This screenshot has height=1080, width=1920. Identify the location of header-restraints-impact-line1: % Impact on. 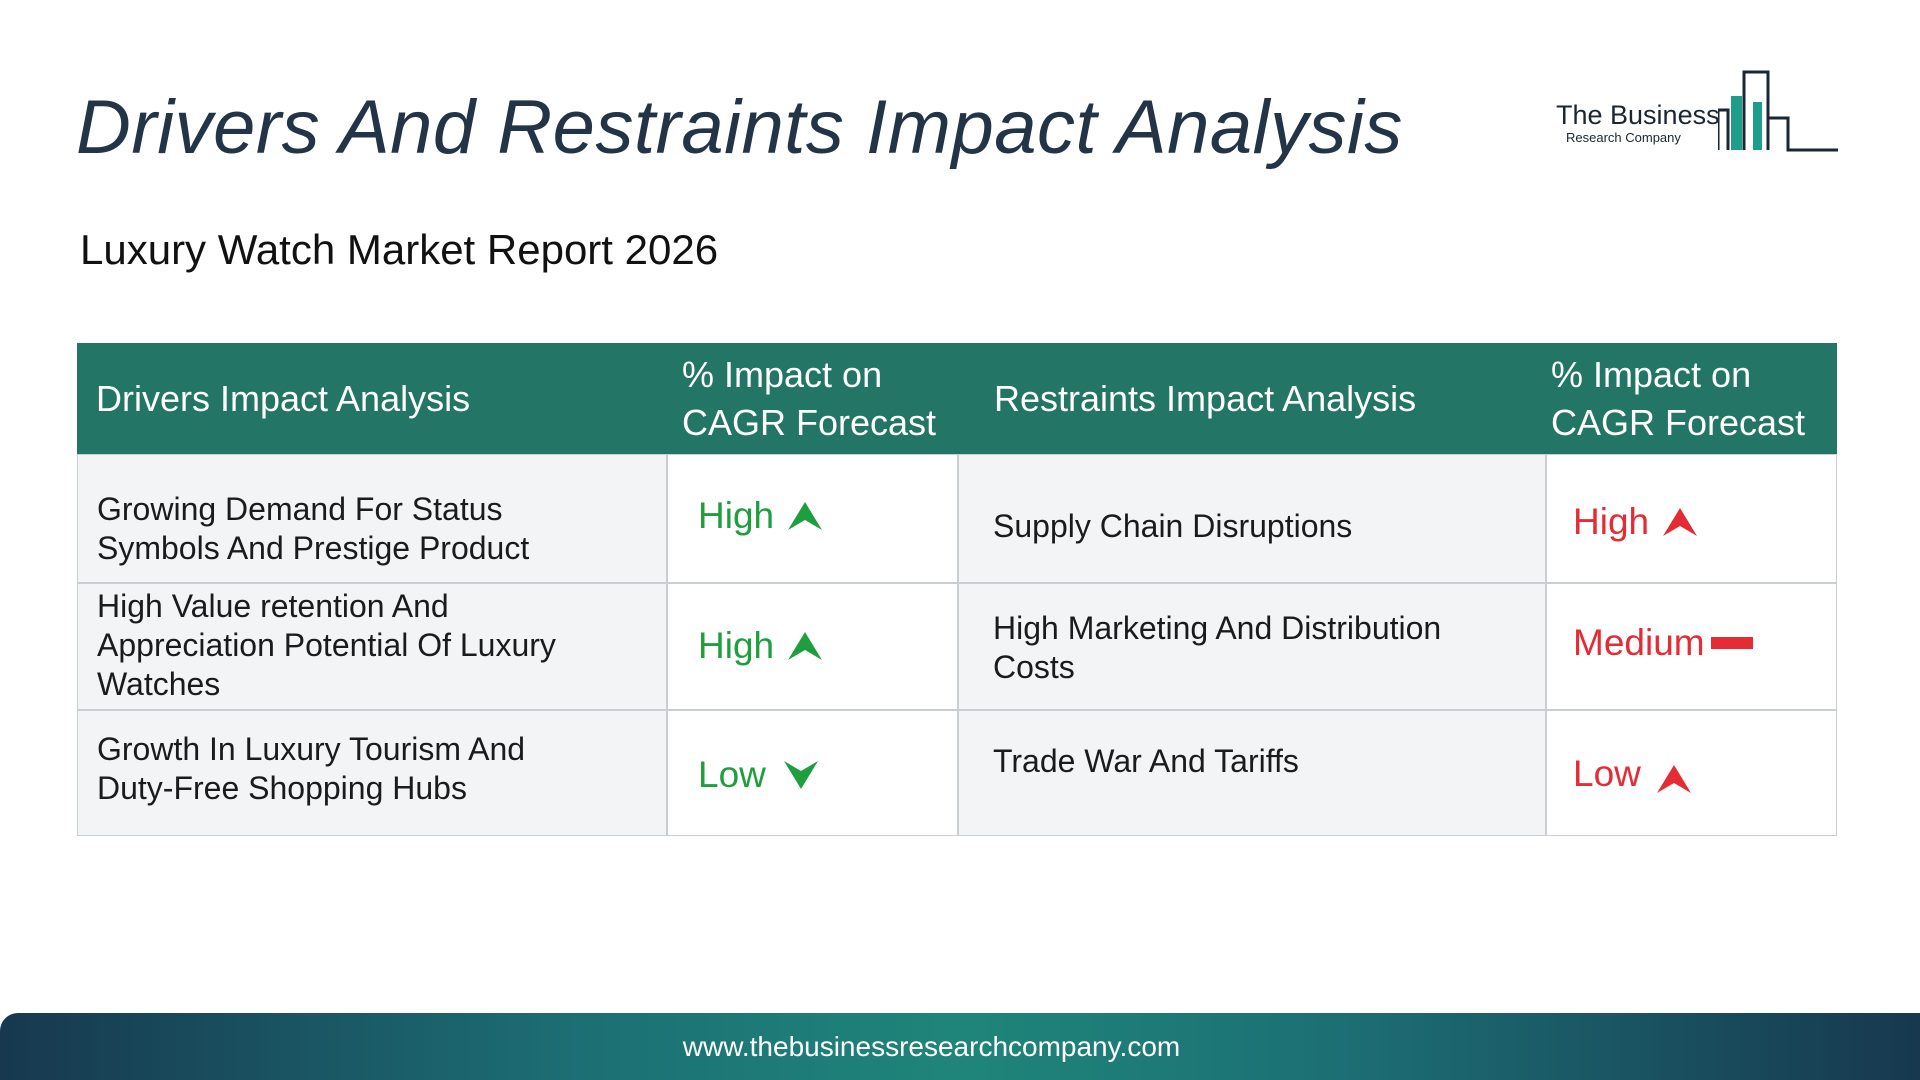
(1651, 374).